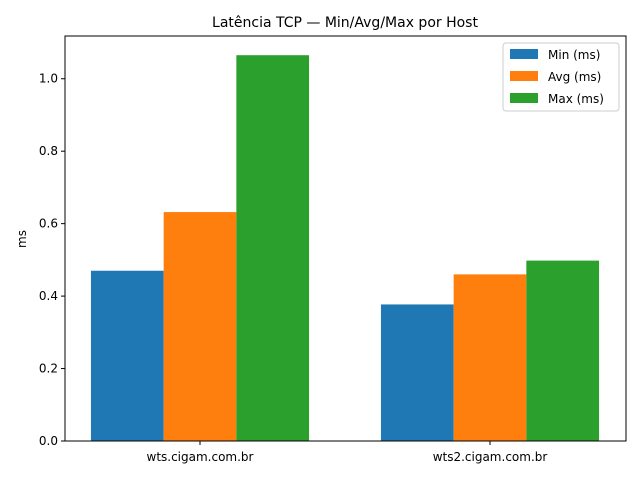  I want to click on legend: Min (ms) Avg (ms) Max (ms), so click(561, 77).